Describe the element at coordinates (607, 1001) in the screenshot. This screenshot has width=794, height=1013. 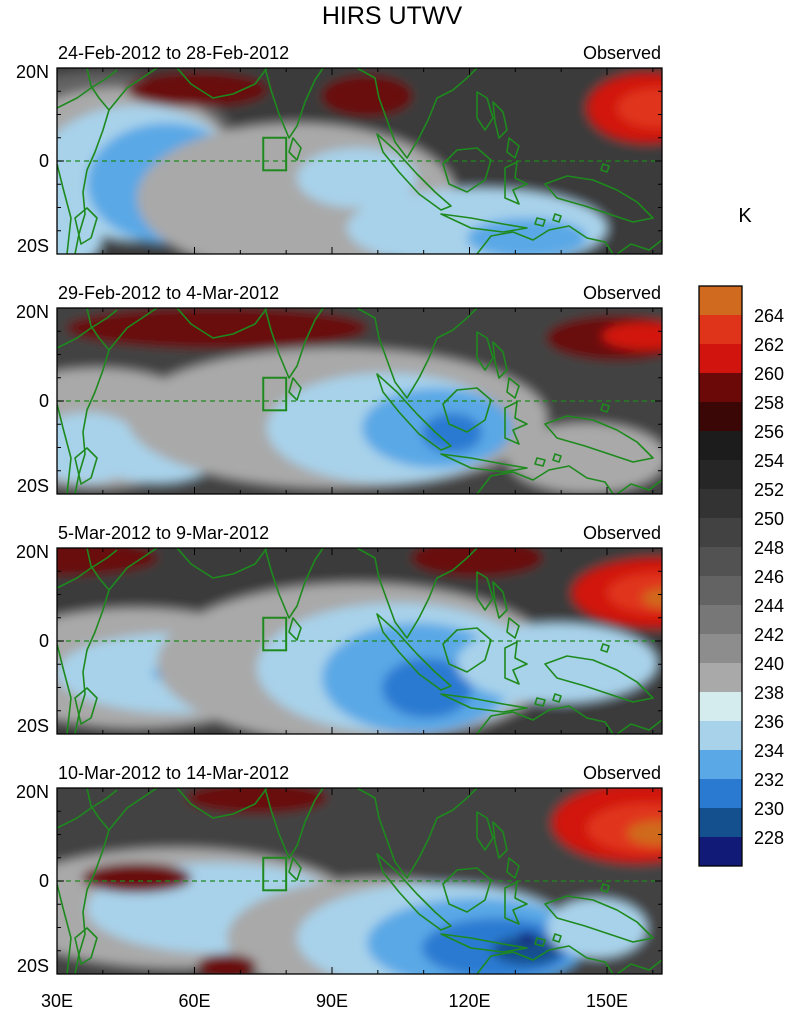
I see `lon-tick-label: 150E` at that location.